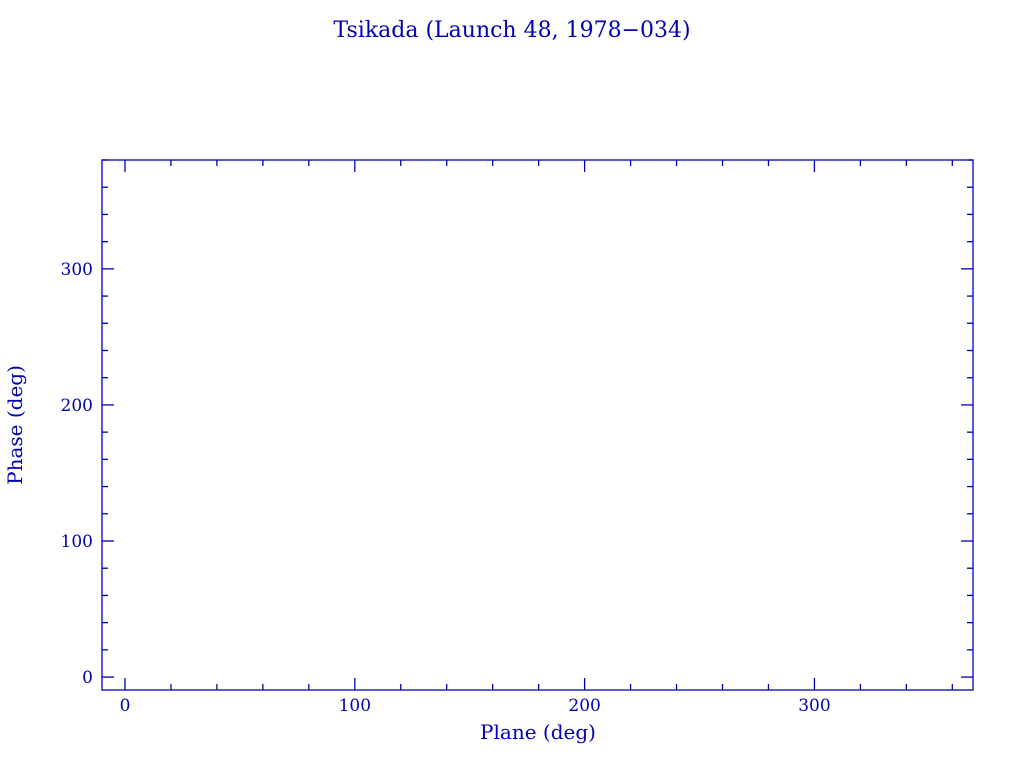  Describe the element at coordinates (77, 270) in the screenshot. I see `y-tick-label: 300` at that location.